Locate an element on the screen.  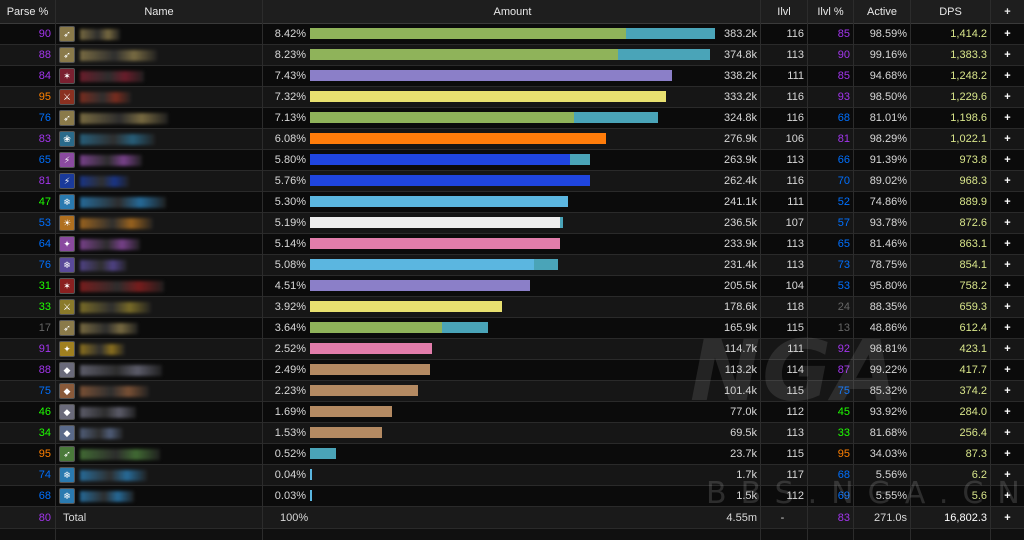
header-amount: Amount is located at coordinates (512, 11).